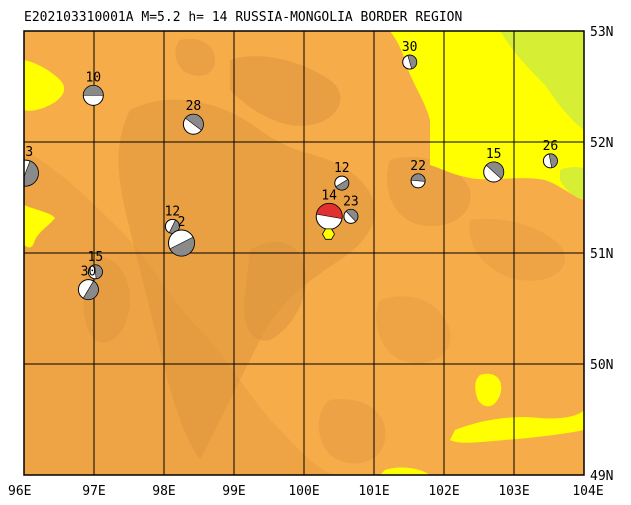  Describe the element at coordinates (329, 195) in the screenshot. I see `event-depth-label: 14` at that location.